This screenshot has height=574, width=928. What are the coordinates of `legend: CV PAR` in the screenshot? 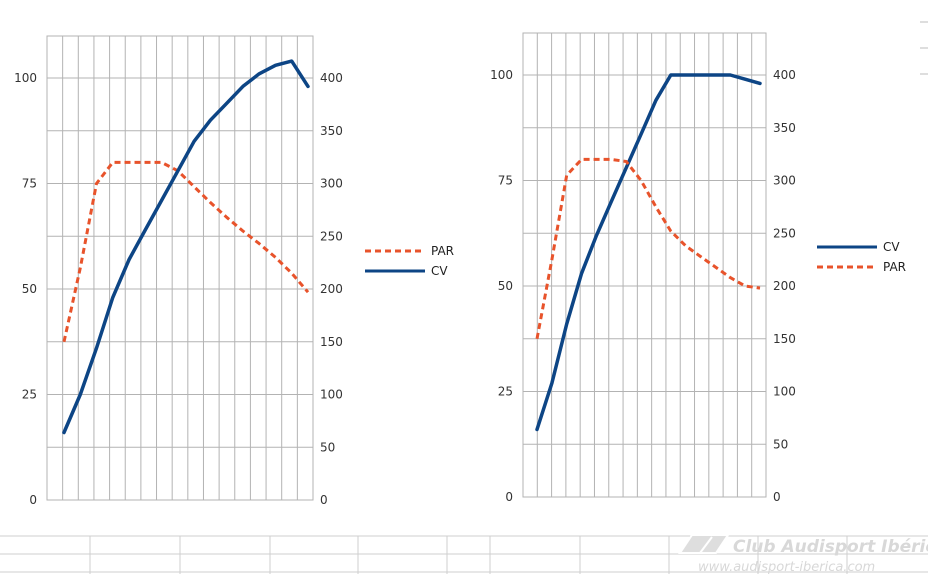 It's located at (861, 257).